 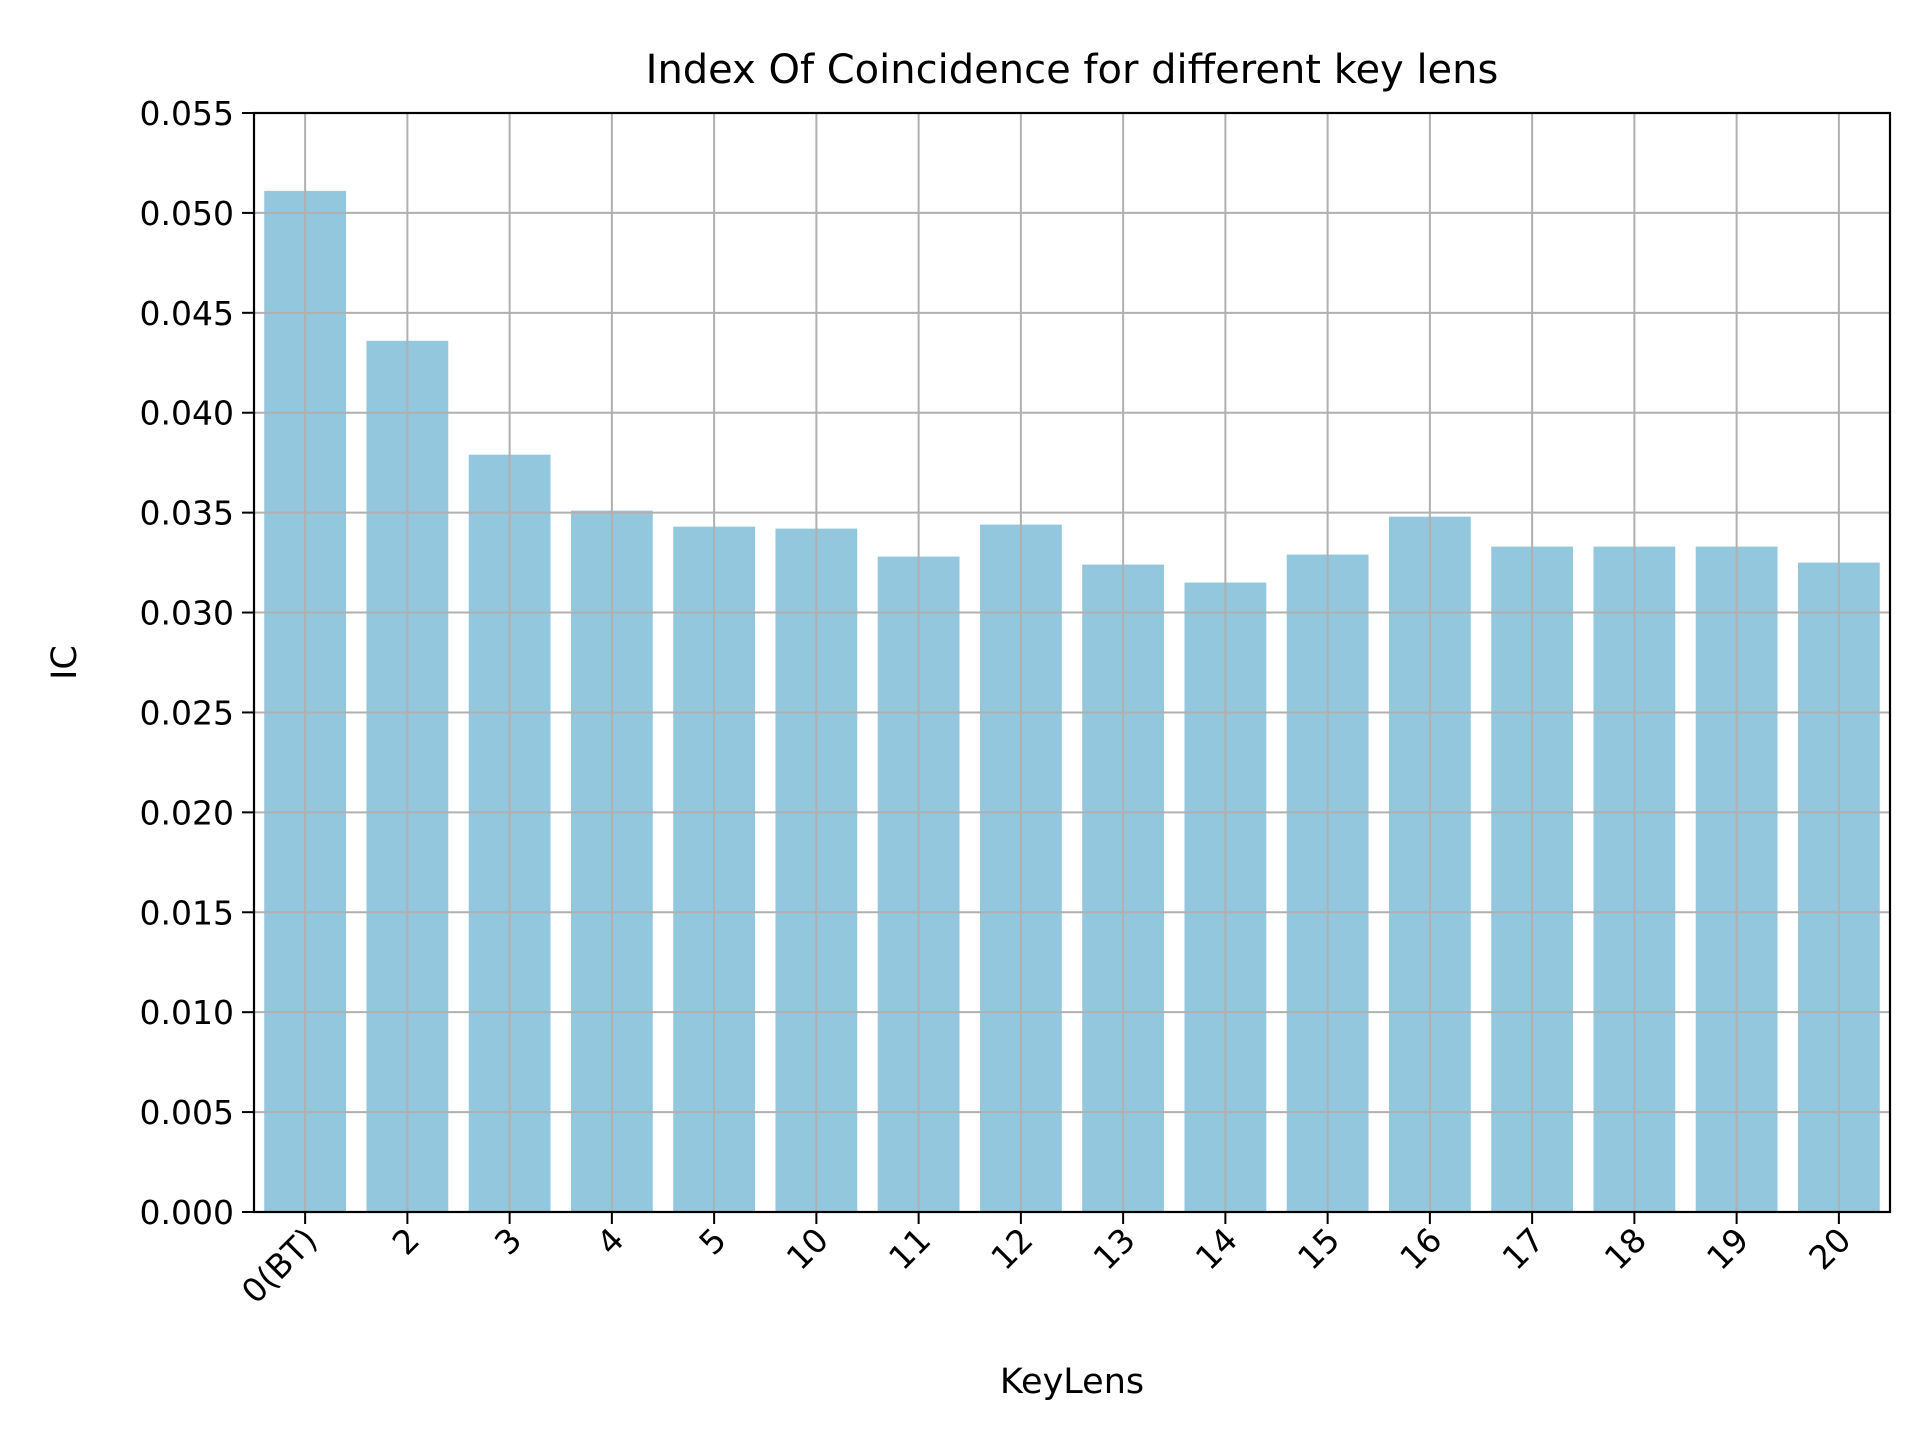 What do you see at coordinates (1829, 1248) in the screenshot?
I see `x-tick-label: 20` at bounding box center [1829, 1248].